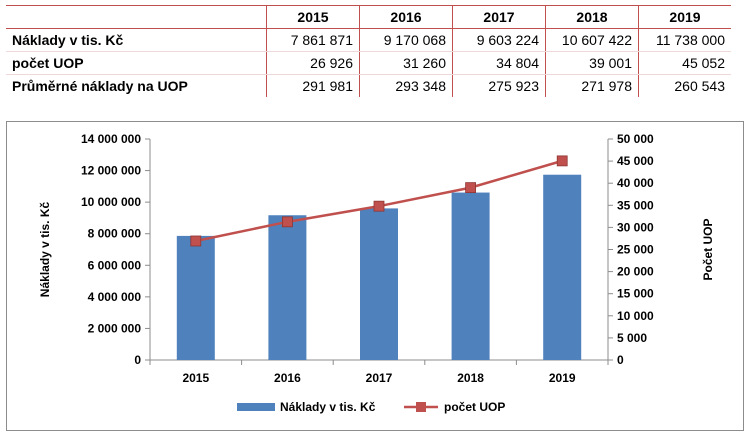 The height and width of the screenshot is (436, 750). What do you see at coordinates (635, 316) in the screenshot?
I see `y2-tick-label: 10 000` at bounding box center [635, 316].